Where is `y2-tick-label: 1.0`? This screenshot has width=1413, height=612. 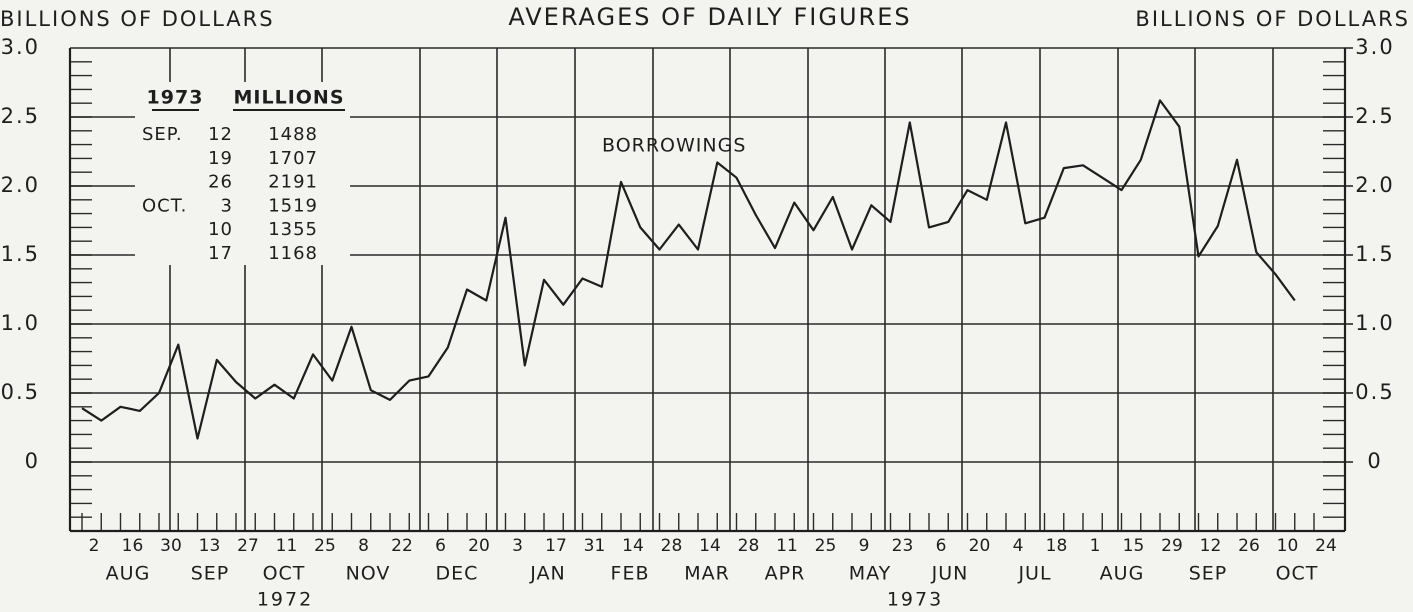 y2-tick-label: 1.0 is located at coordinates (1374, 323).